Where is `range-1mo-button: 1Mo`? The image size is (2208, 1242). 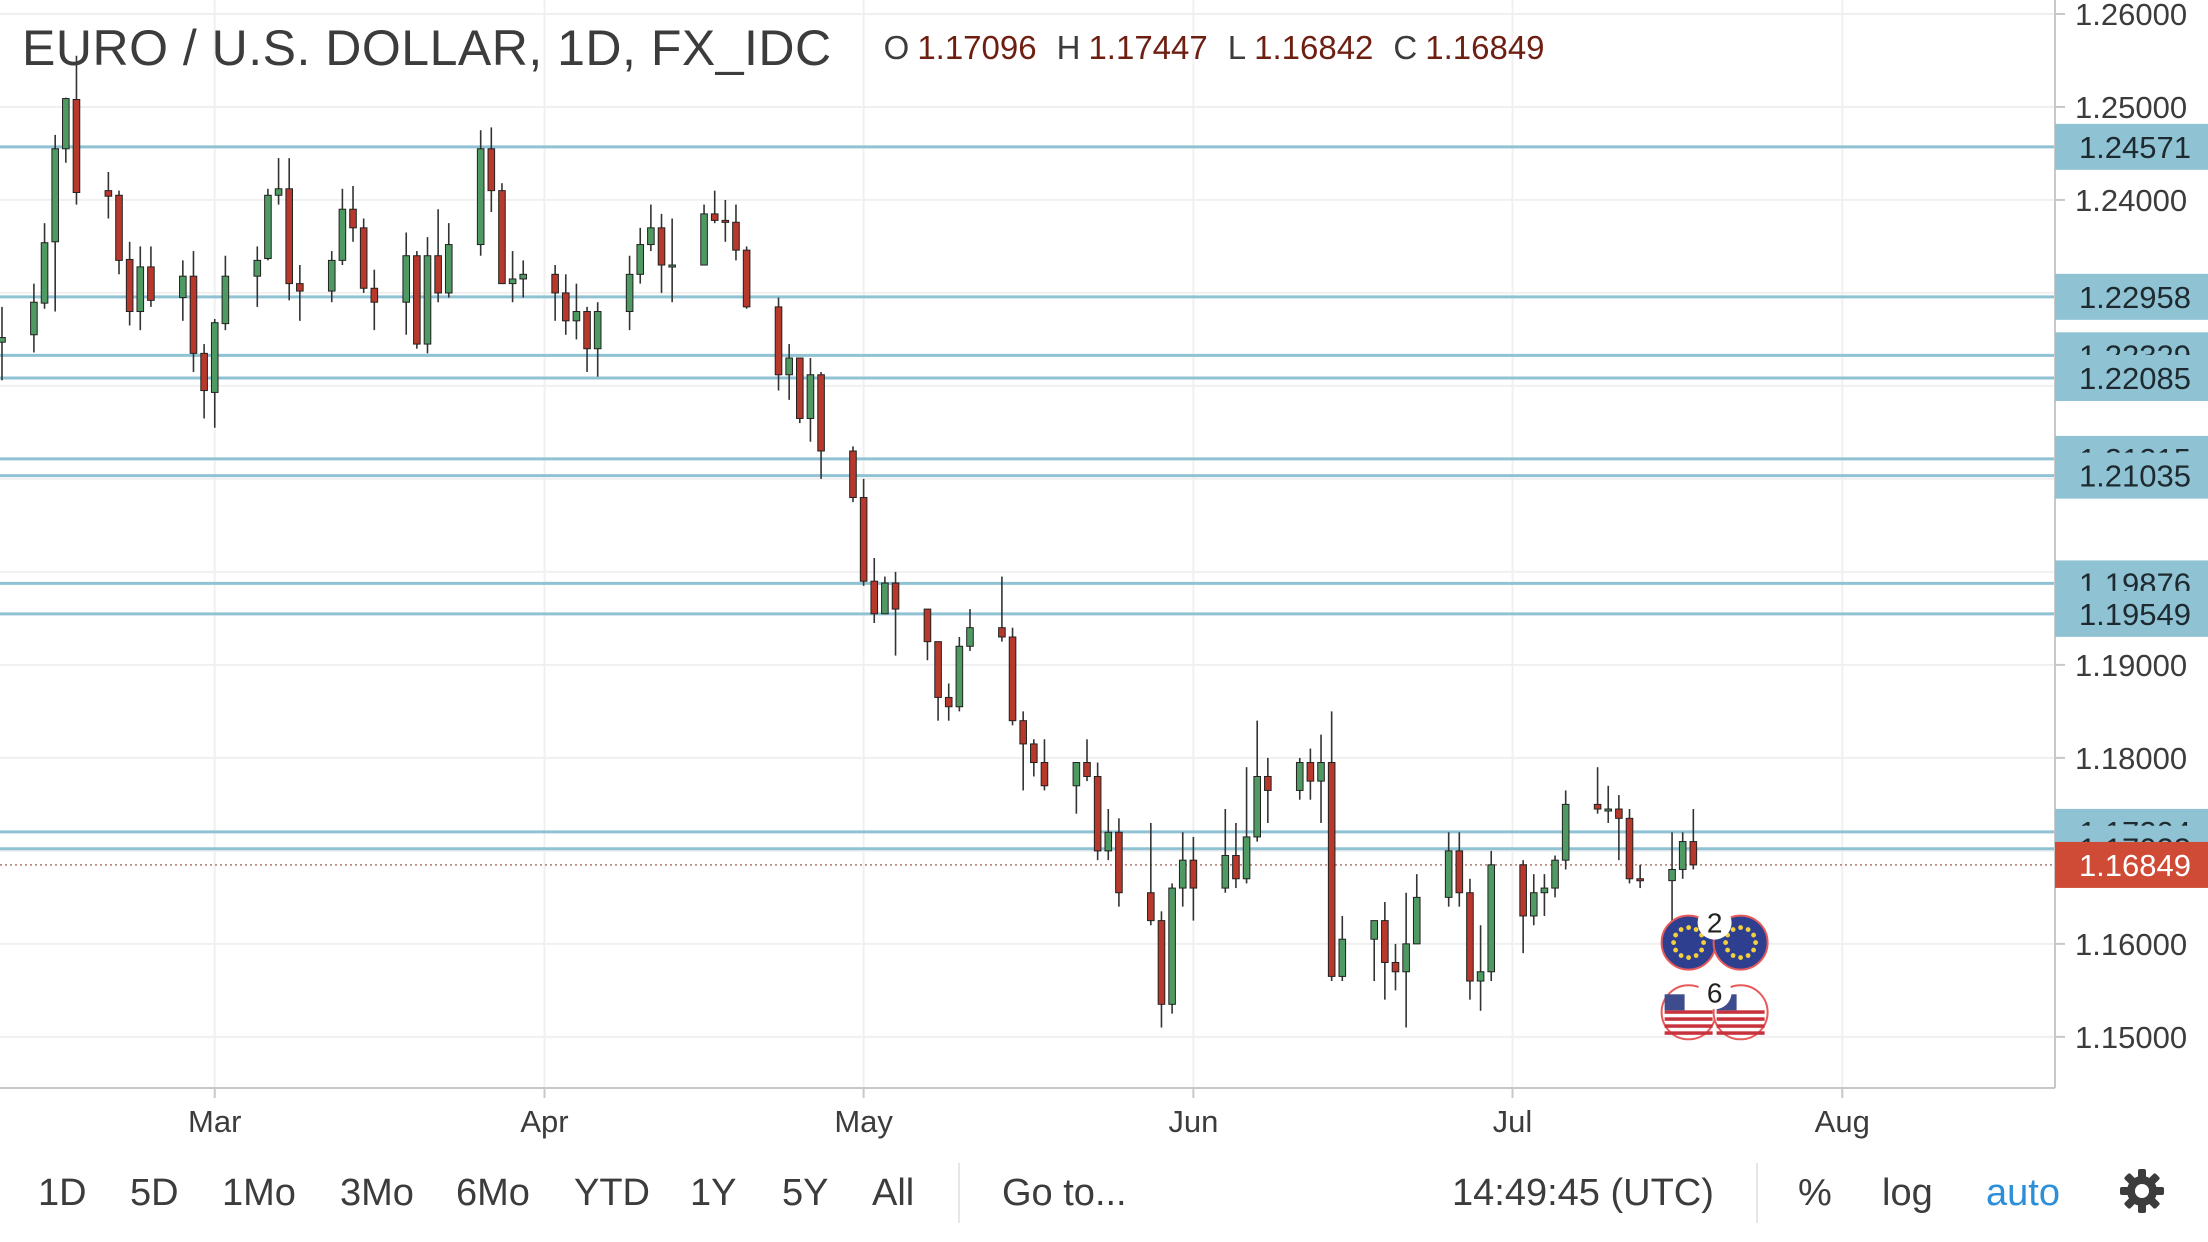
range-1mo-button: 1Mo is located at coordinates (259, 1193).